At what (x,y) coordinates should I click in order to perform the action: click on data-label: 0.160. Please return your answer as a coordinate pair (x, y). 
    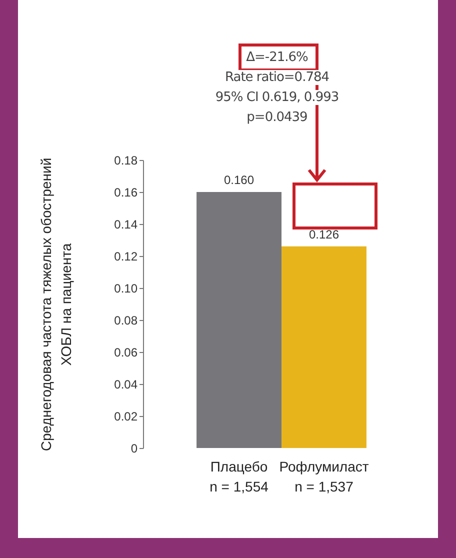
    Looking at the image, I should click on (239, 180).